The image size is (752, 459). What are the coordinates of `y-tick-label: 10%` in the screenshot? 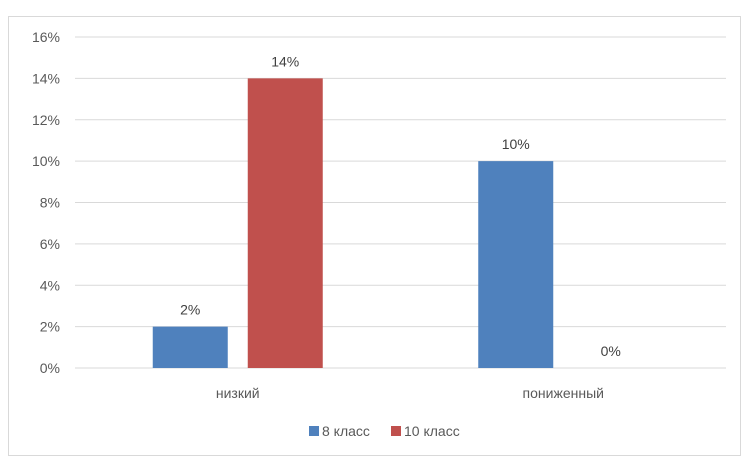 It's located at (46, 161).